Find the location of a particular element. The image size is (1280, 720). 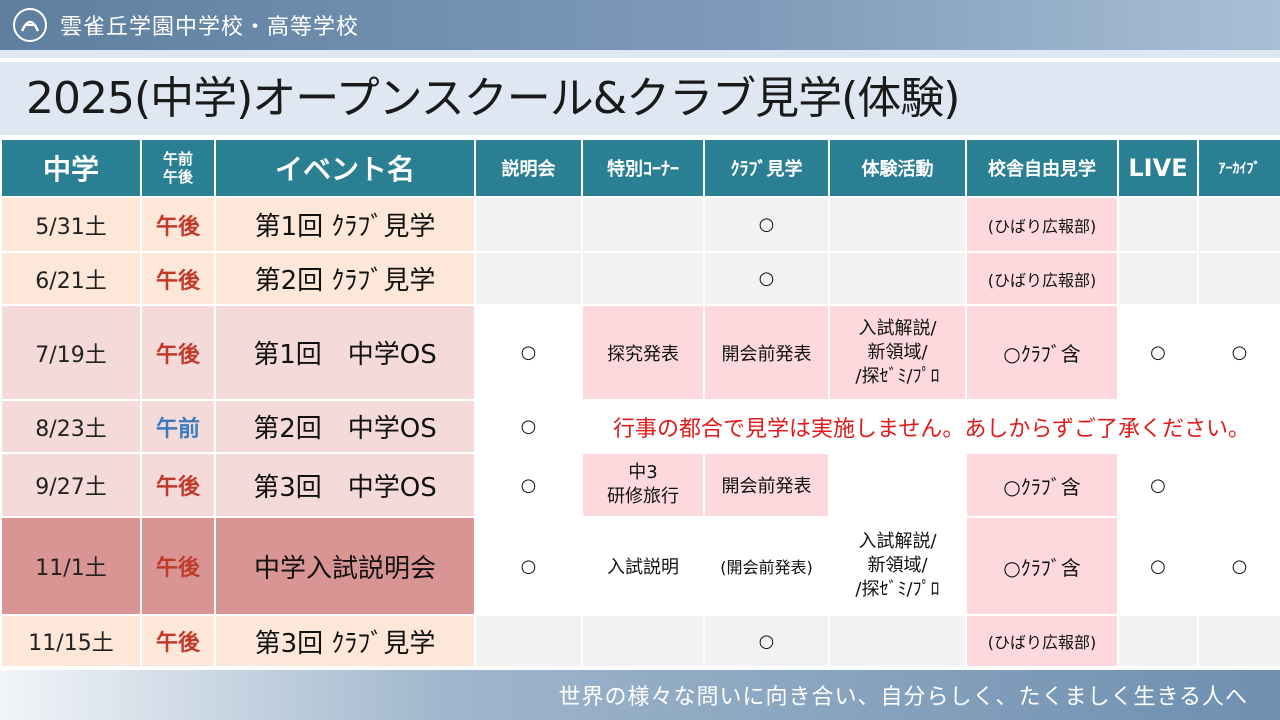

header-grade: 中学 is located at coordinates (71, 168).